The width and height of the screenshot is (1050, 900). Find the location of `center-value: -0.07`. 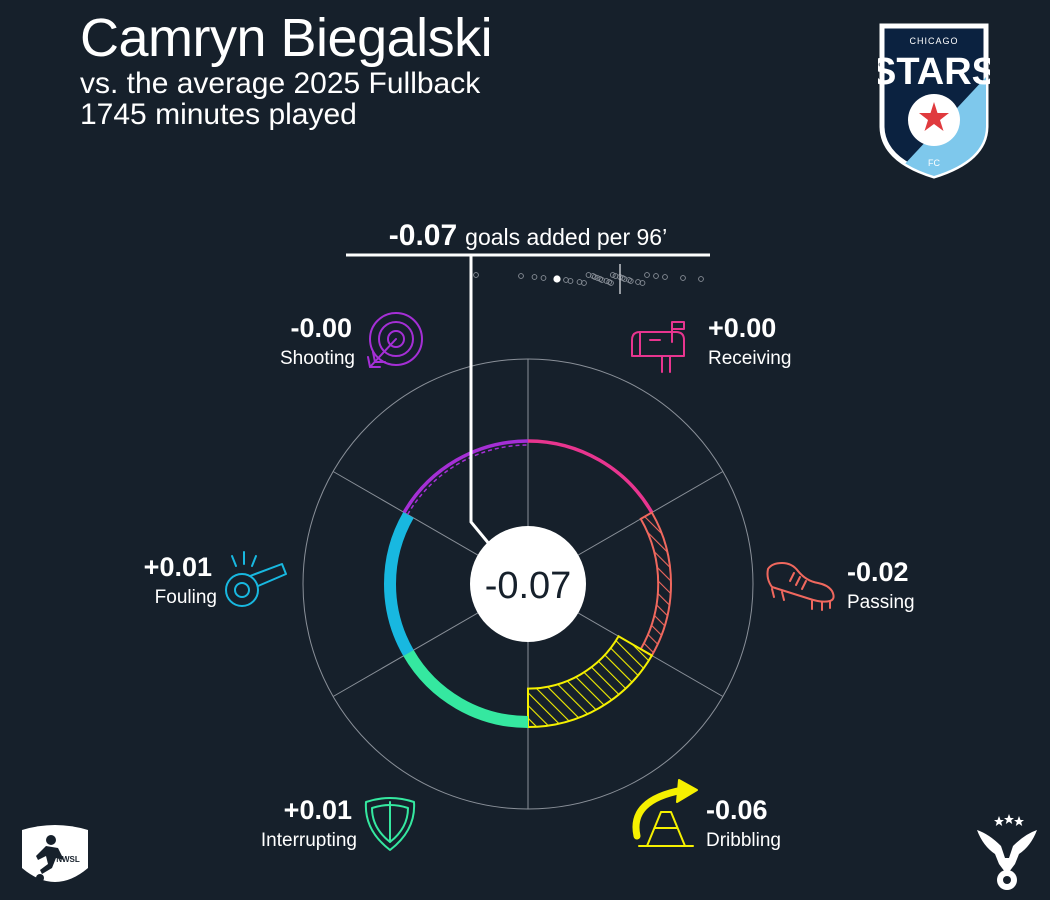

center-value: -0.07 is located at coordinates (528, 586).